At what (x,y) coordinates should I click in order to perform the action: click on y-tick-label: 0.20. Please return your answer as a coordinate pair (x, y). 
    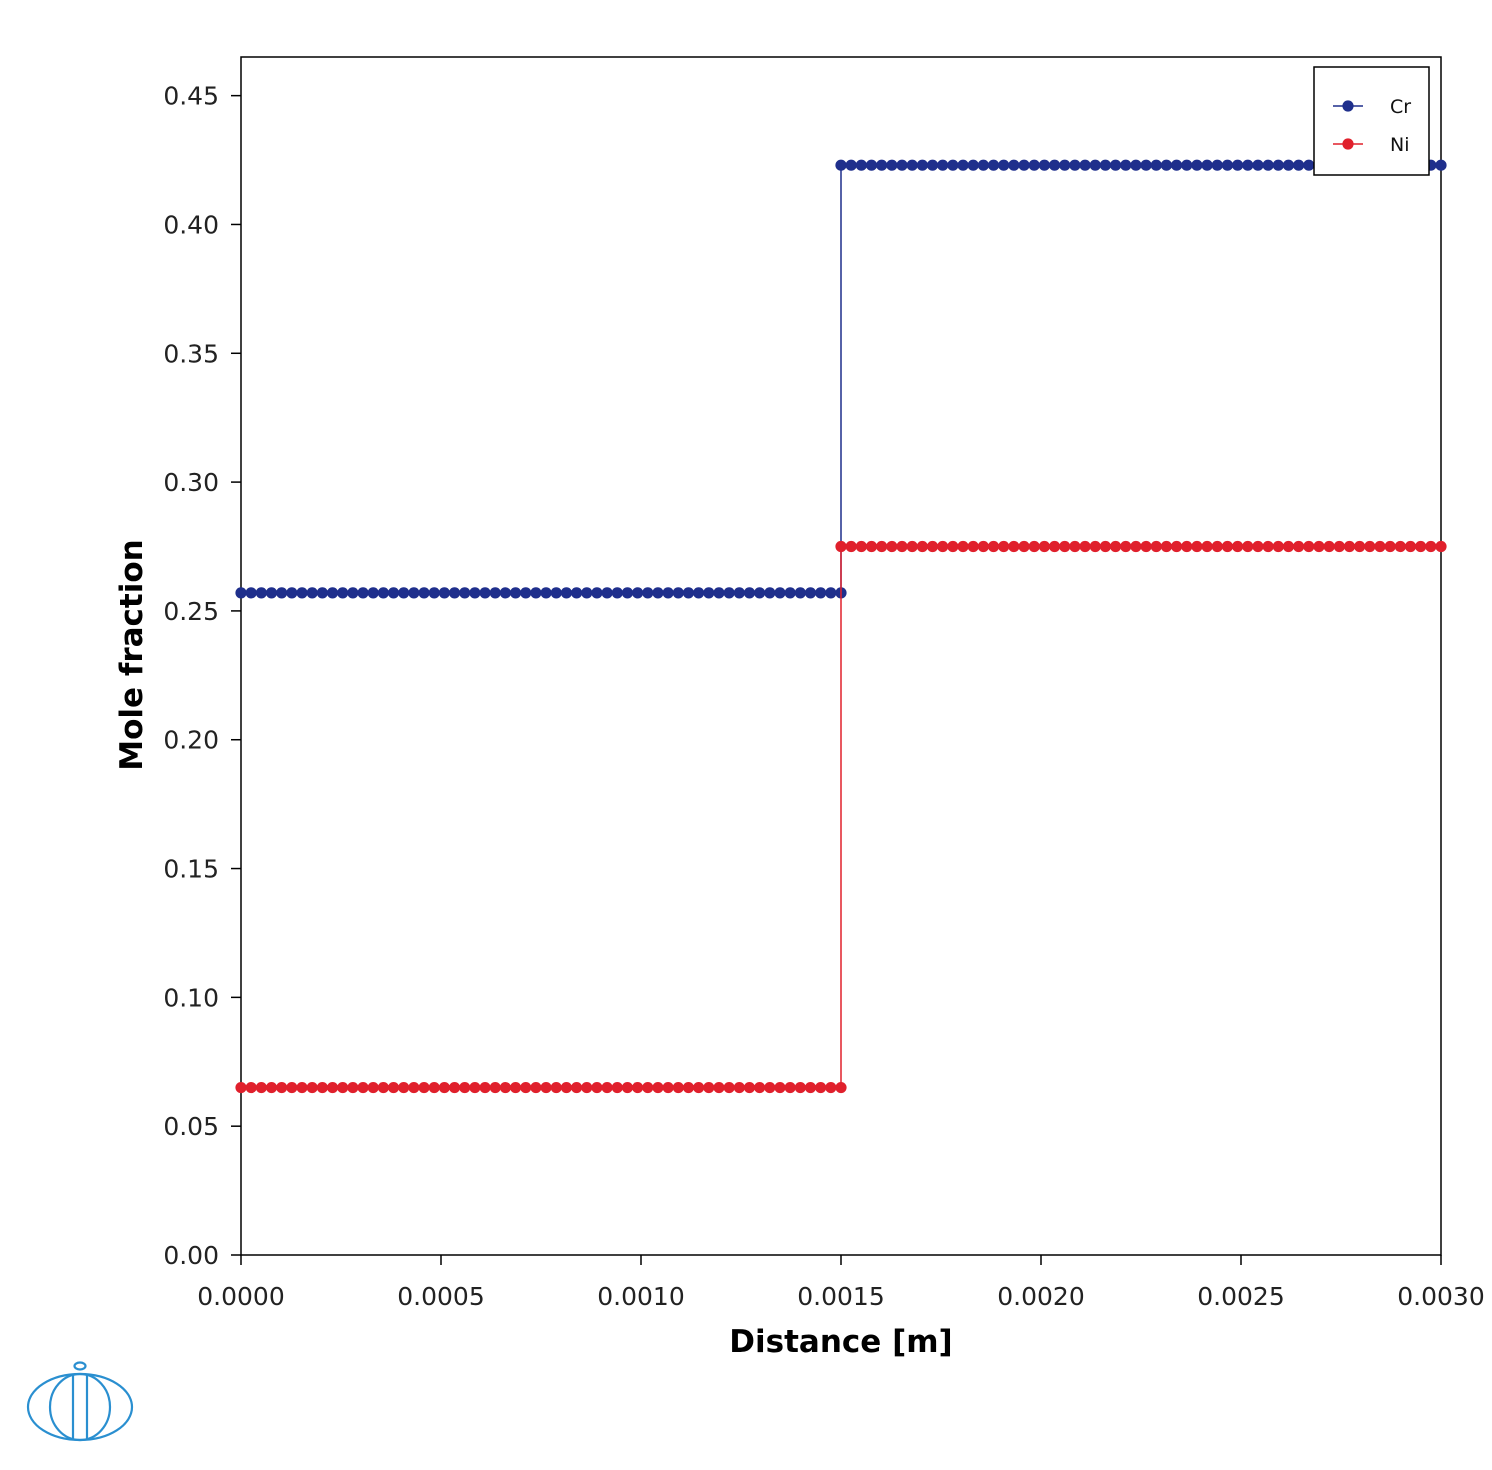
    Looking at the image, I should click on (191, 740).